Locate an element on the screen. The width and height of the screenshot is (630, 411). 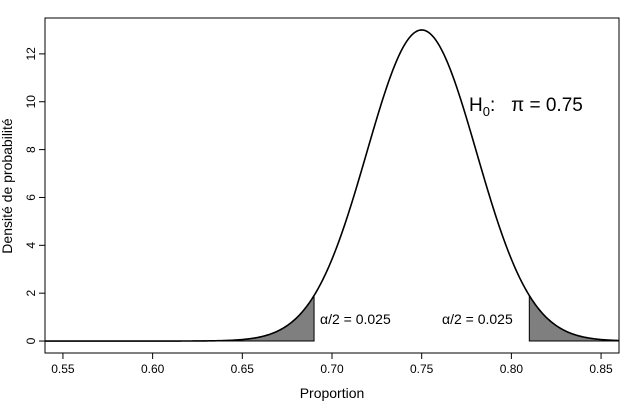
y-tick-label: 12 is located at coordinates (31, 54).